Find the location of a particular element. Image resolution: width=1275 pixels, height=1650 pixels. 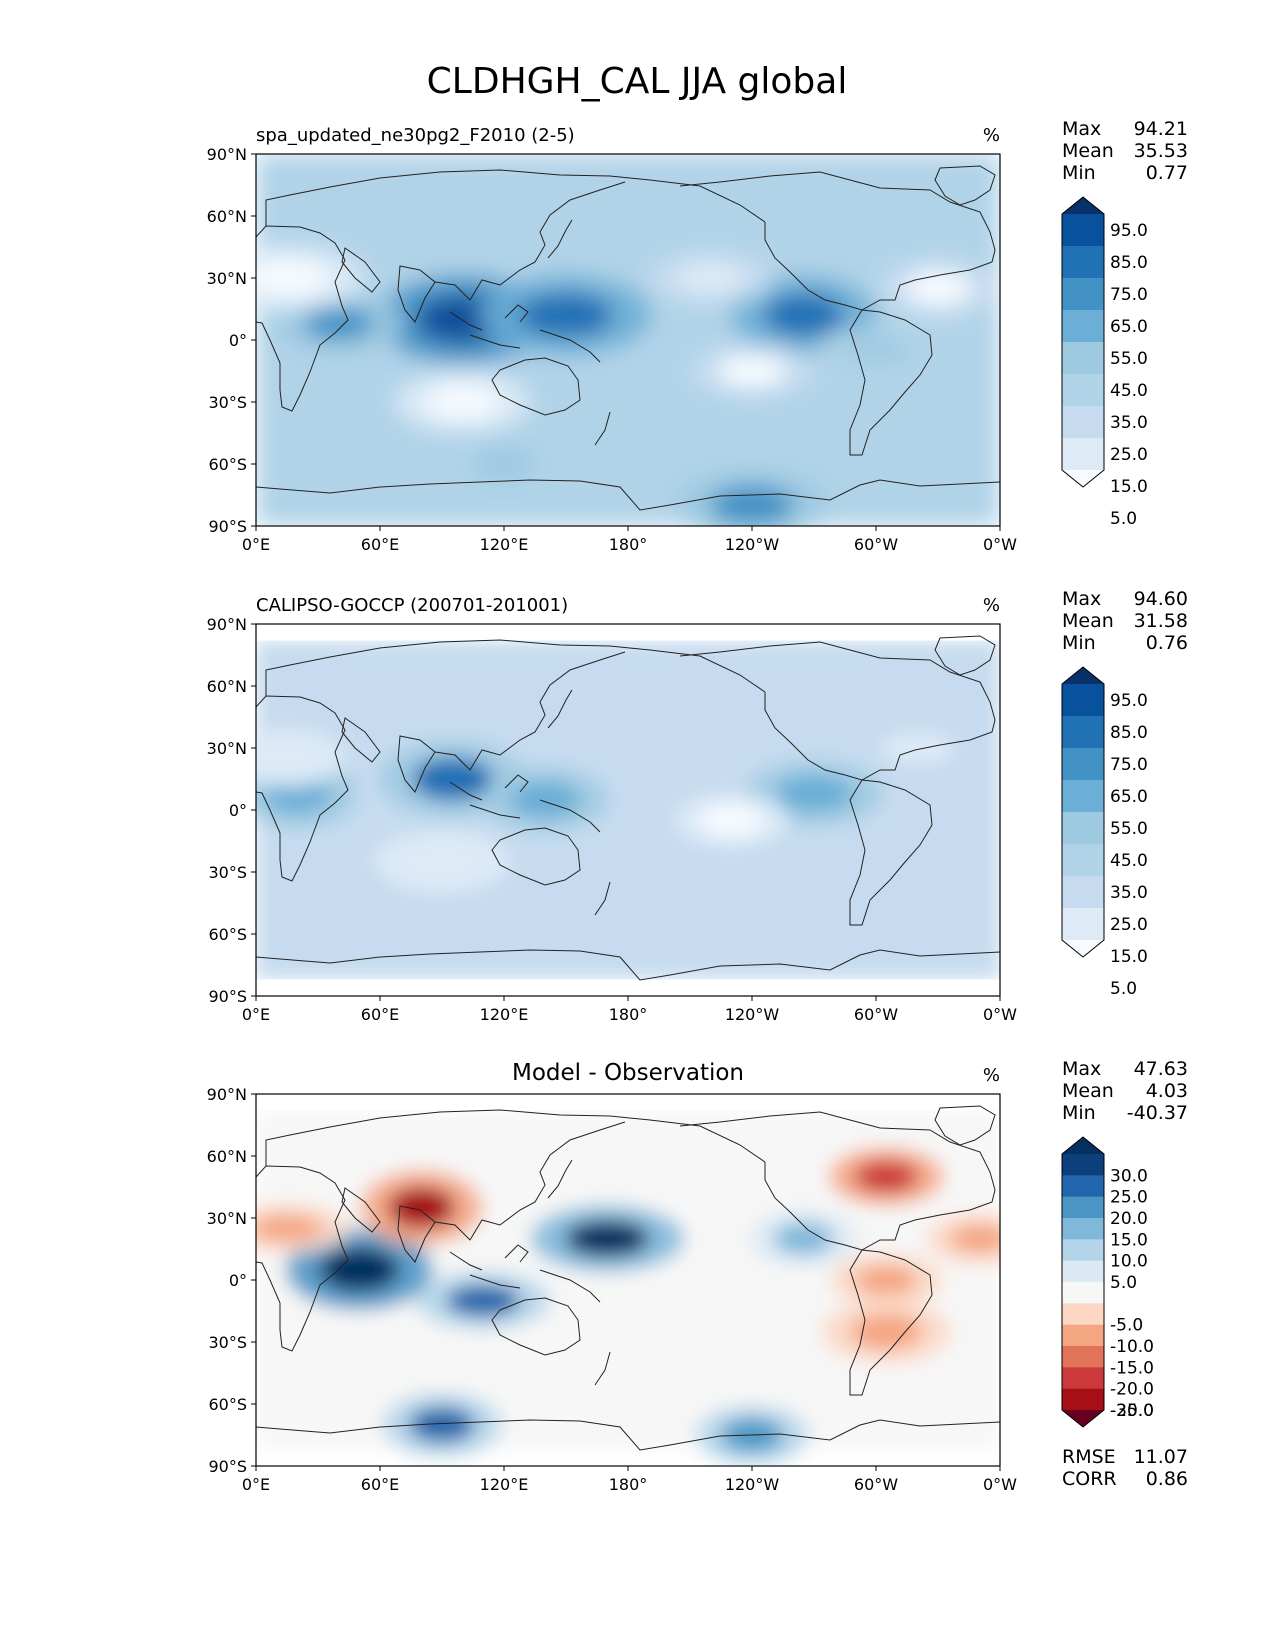

x-tick-label: 120°E is located at coordinates (504, 1484).